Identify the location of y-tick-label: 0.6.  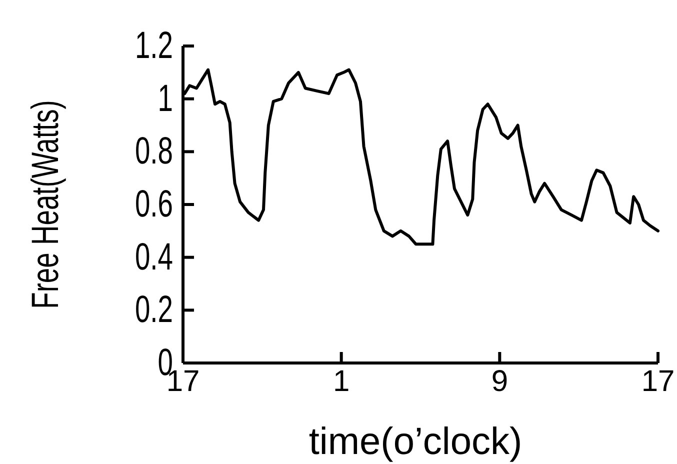
(153, 204).